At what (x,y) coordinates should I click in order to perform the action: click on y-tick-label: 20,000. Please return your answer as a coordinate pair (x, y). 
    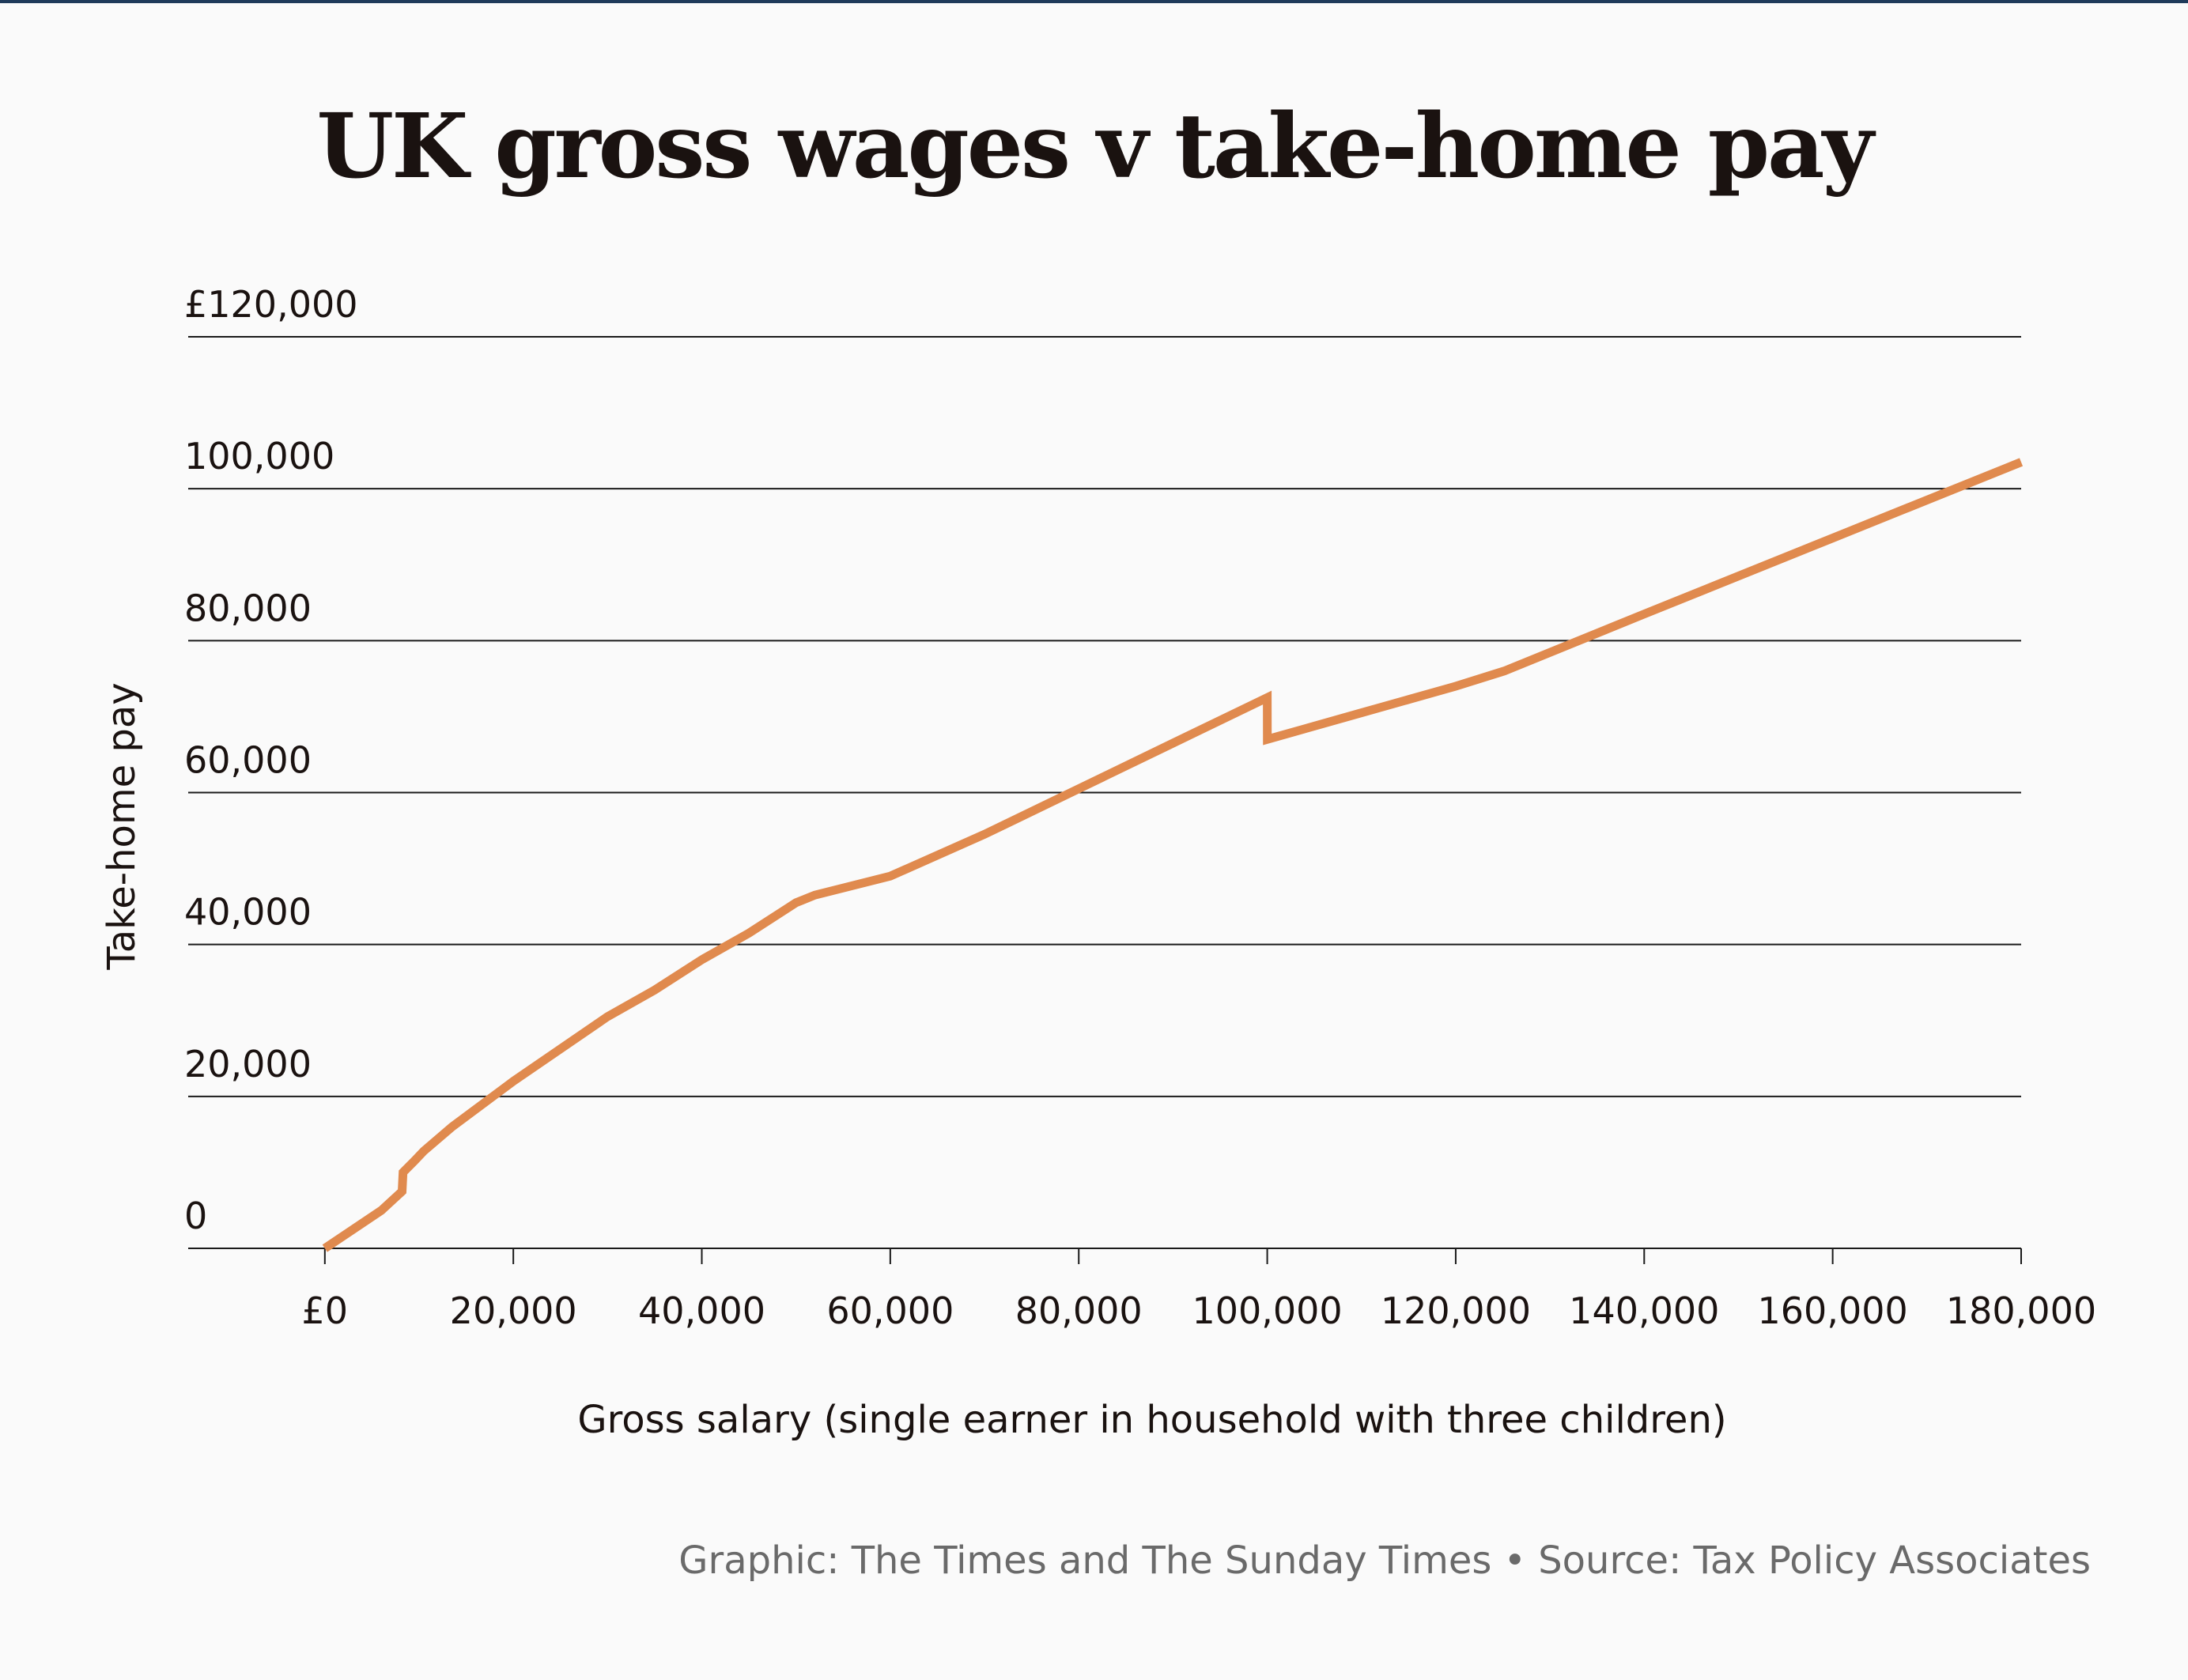
    Looking at the image, I should click on (248, 1064).